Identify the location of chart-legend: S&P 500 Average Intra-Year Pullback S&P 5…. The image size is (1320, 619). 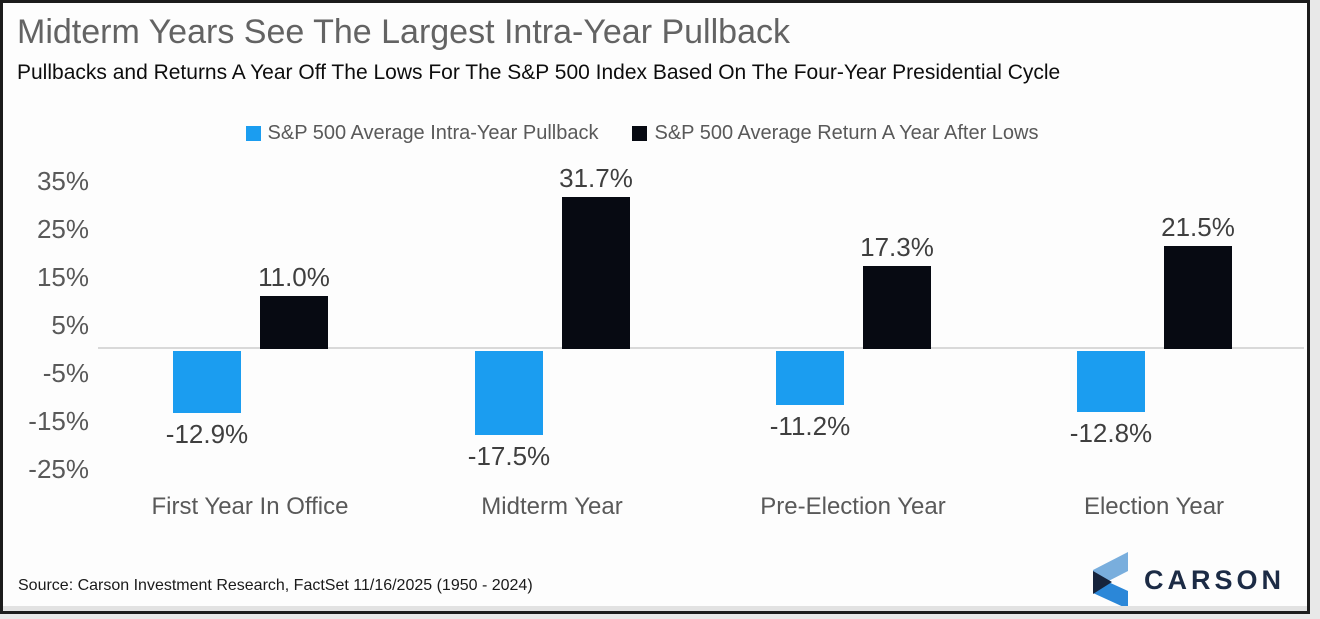
(655, 133).